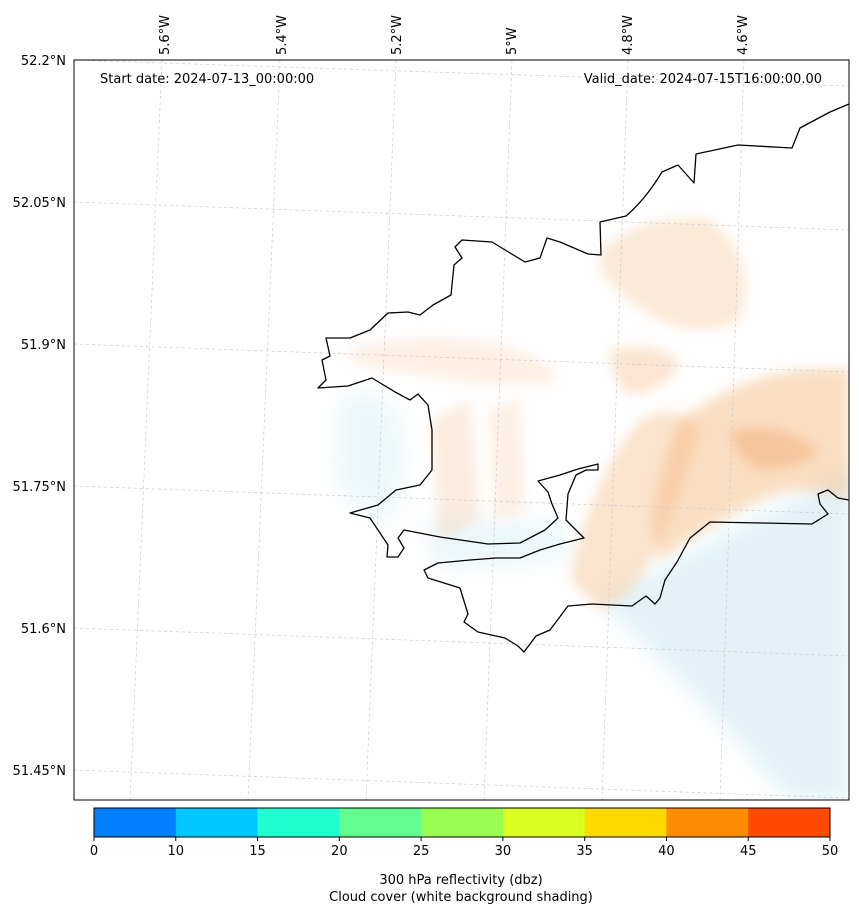 The image size is (859, 914). What do you see at coordinates (584, 851) in the screenshot?
I see `colorbar-tick-label: 35` at bounding box center [584, 851].